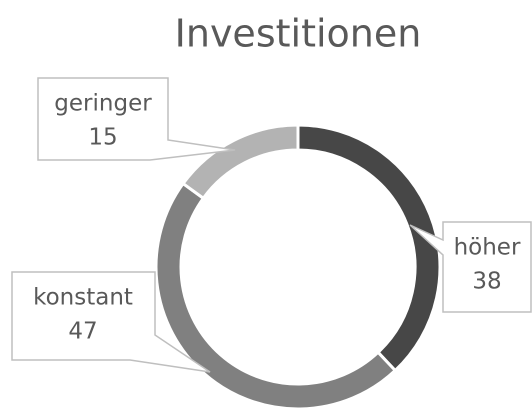 The height and width of the screenshot is (409, 532). What do you see at coordinates (82, 332) in the screenshot?
I see `data-label-value: 47` at bounding box center [82, 332].